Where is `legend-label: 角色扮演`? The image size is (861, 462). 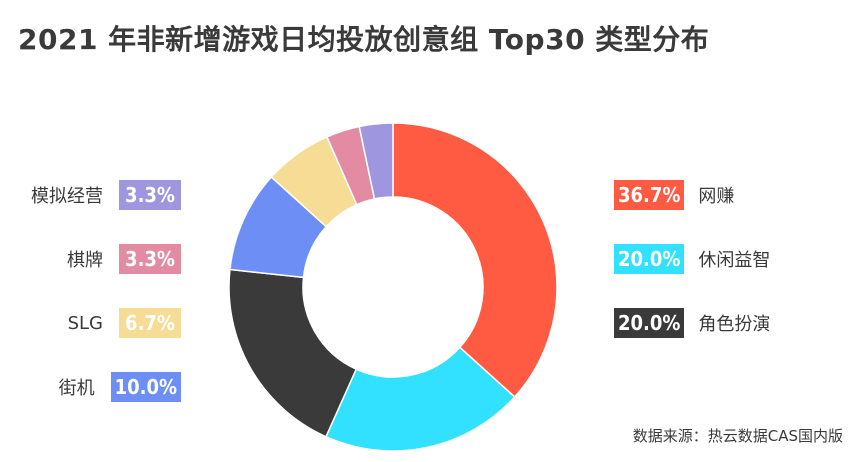
legend-label: 角色扮演 is located at coordinates (734, 324).